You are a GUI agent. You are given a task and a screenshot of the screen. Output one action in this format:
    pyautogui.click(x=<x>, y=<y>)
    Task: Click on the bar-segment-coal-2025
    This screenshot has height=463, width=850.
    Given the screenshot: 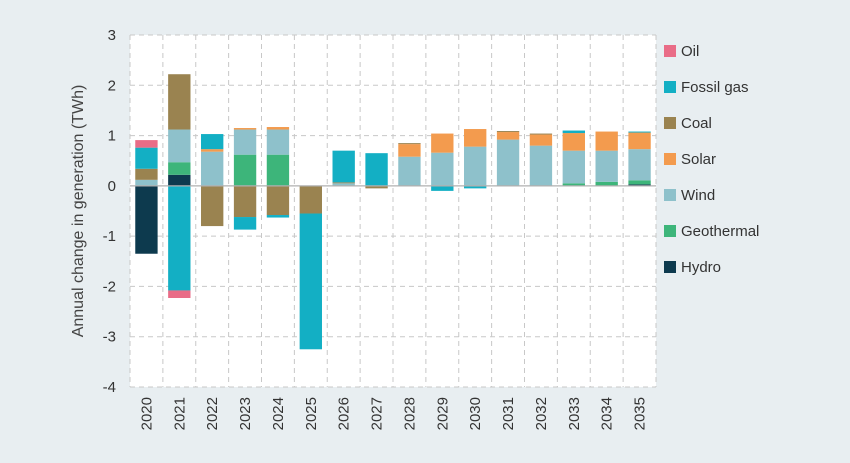 What is the action you would take?
    pyautogui.click(x=310, y=199)
    